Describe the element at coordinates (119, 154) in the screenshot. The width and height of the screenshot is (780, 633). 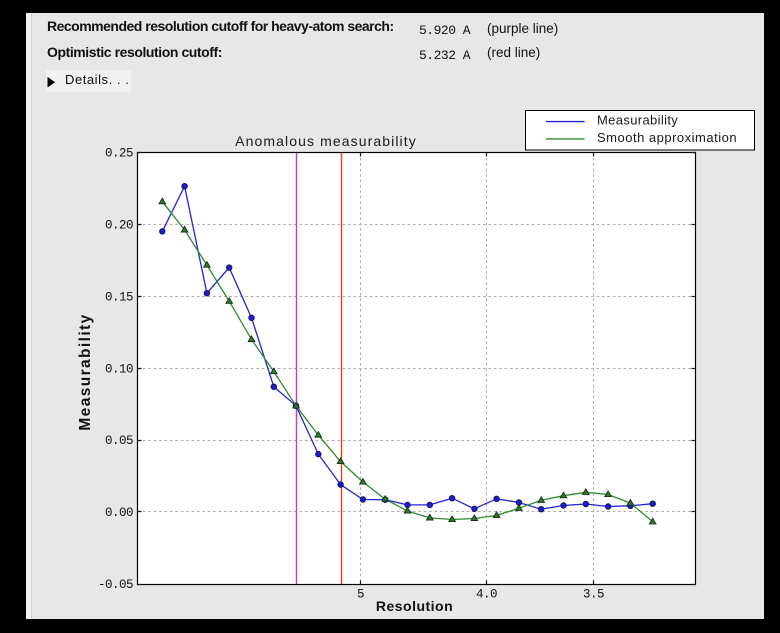
I see `svg-text: 0.25` at that location.